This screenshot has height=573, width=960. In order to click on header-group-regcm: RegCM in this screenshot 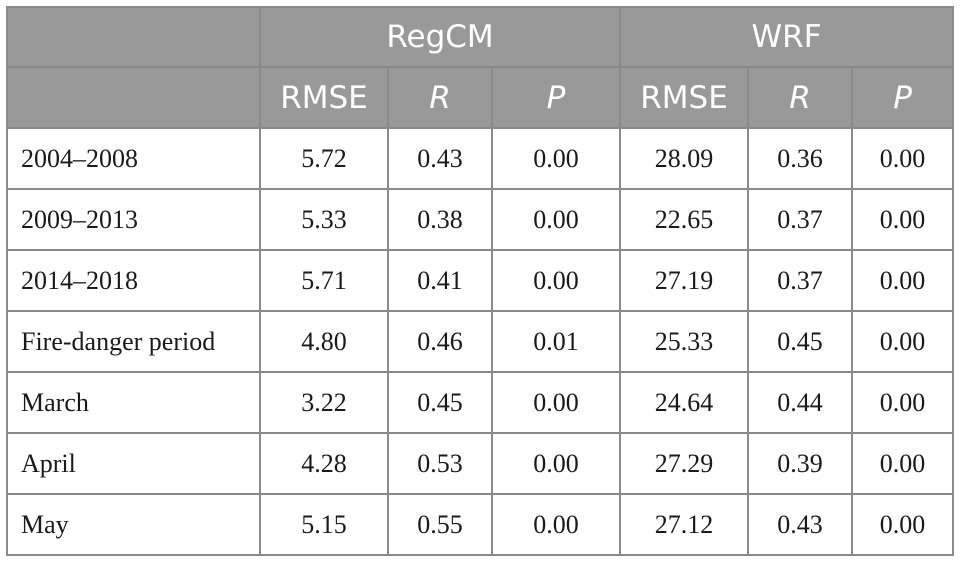, I will do `click(440, 37)`.